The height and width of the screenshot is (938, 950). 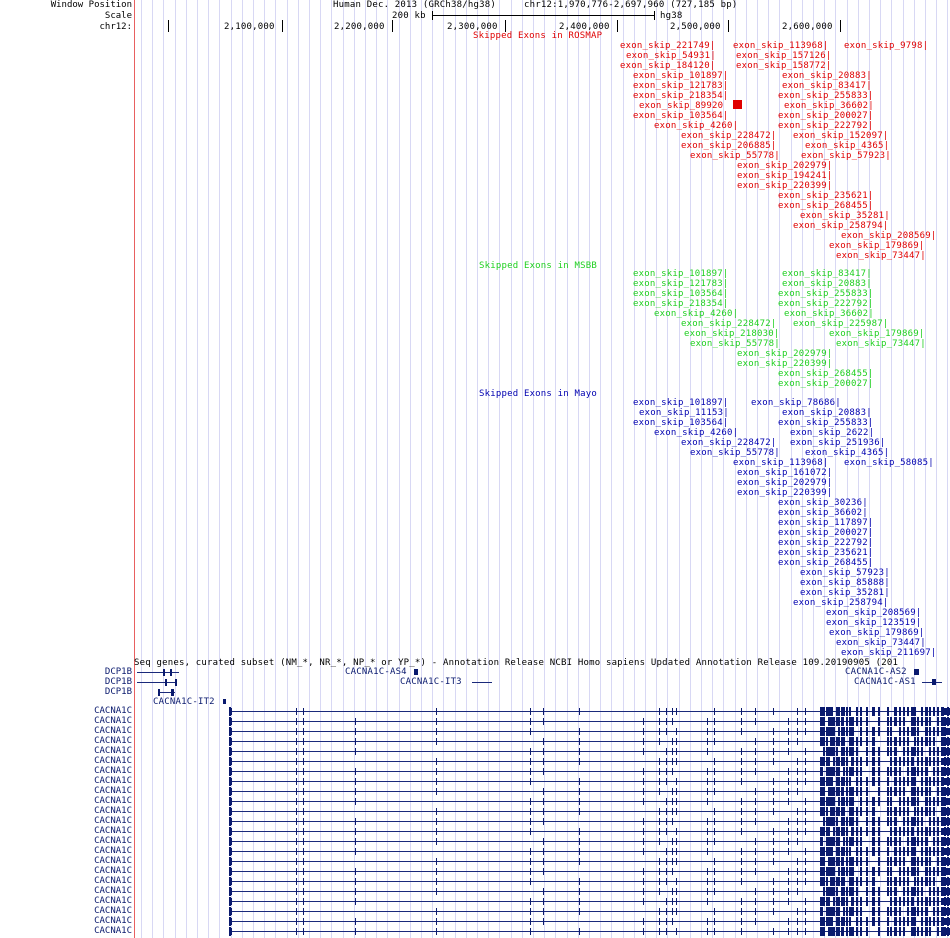 What do you see at coordinates (889, 653) in the screenshot?
I see `mayo-exon-skip-item: exon_skip_211697|` at bounding box center [889, 653].